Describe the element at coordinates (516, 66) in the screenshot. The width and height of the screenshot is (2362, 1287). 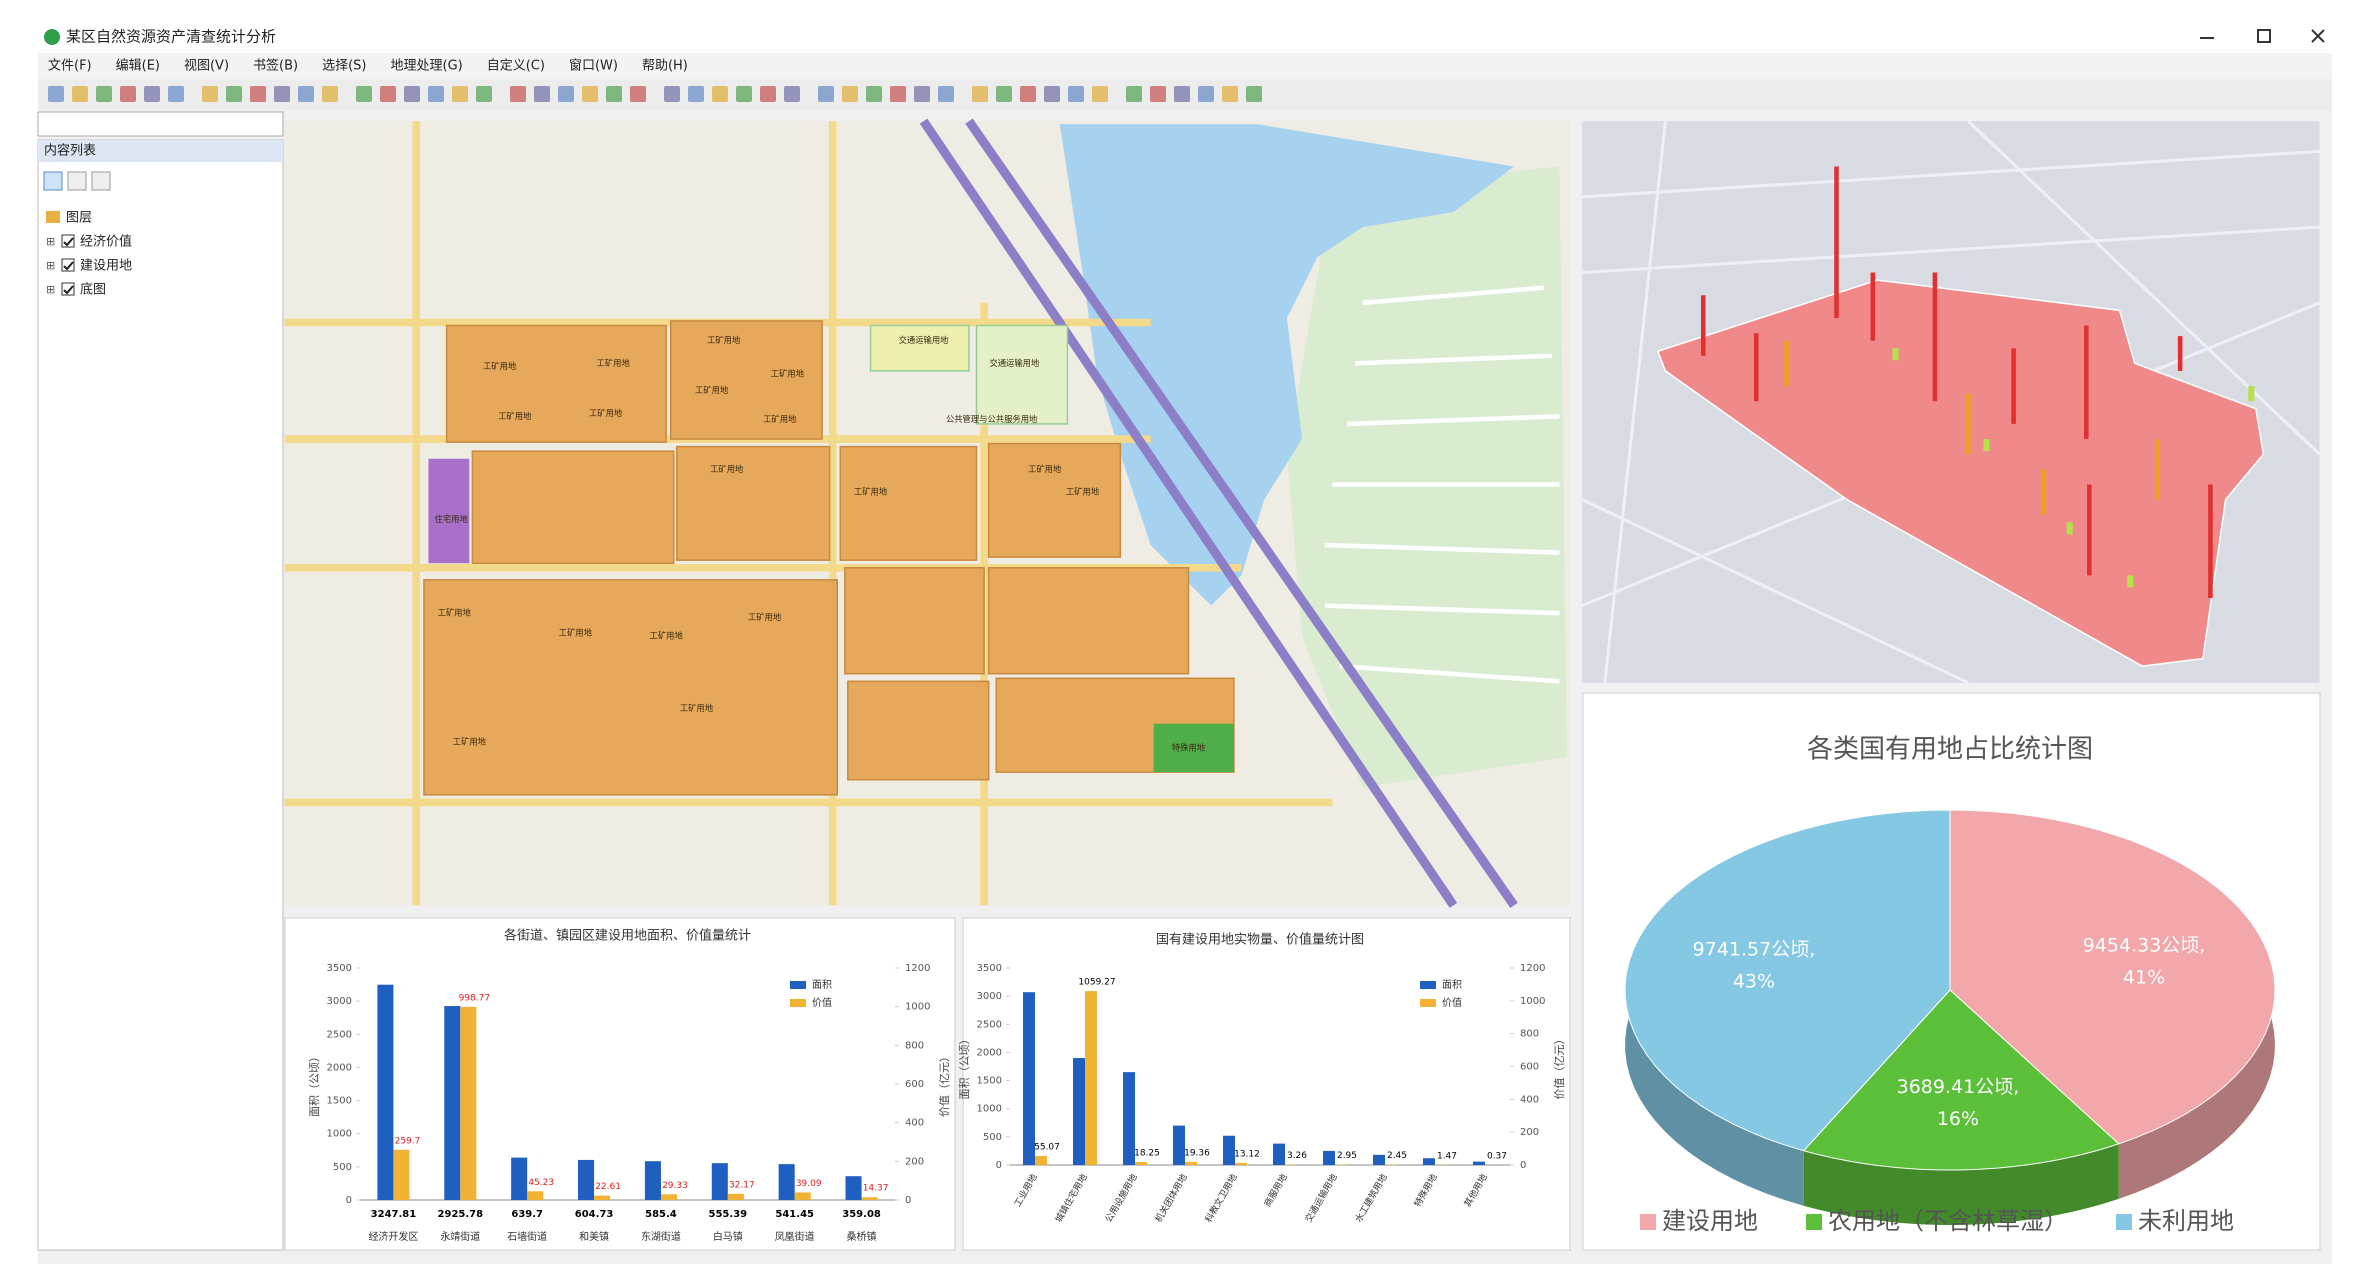
I see `menu-item: 自定义(C)` at that location.